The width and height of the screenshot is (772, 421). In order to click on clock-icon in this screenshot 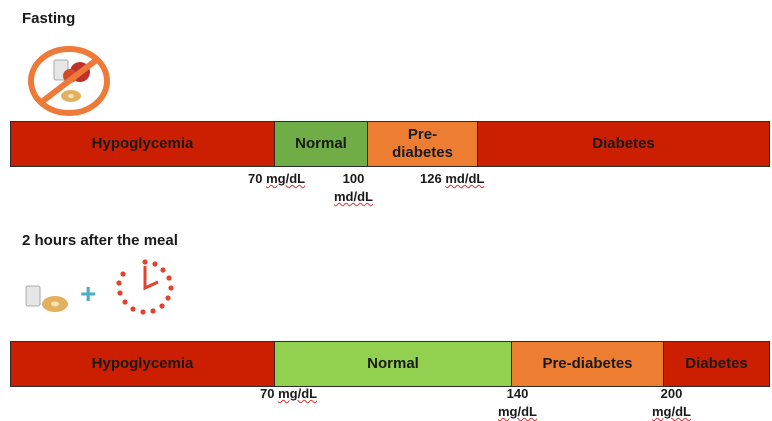, I will do `click(145, 288)`.